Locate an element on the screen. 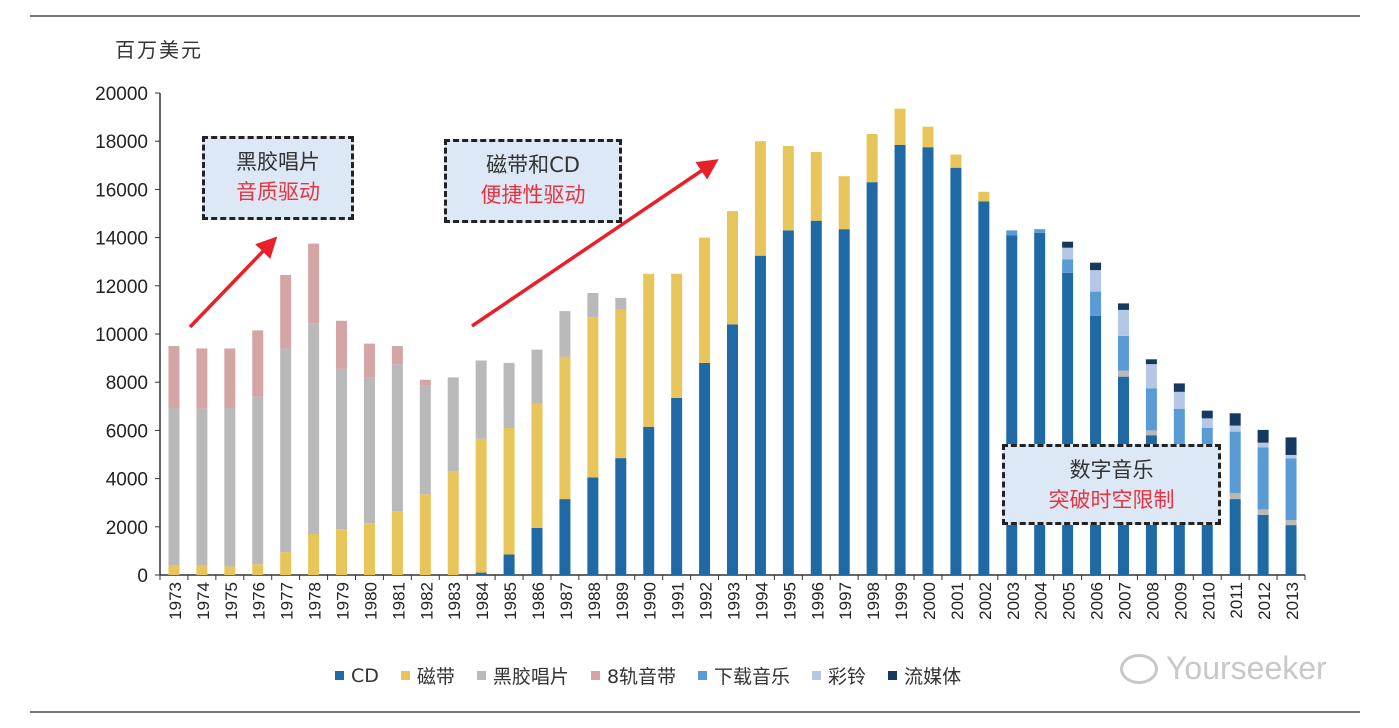  y-tick-label: 14000 is located at coordinates (121, 239).